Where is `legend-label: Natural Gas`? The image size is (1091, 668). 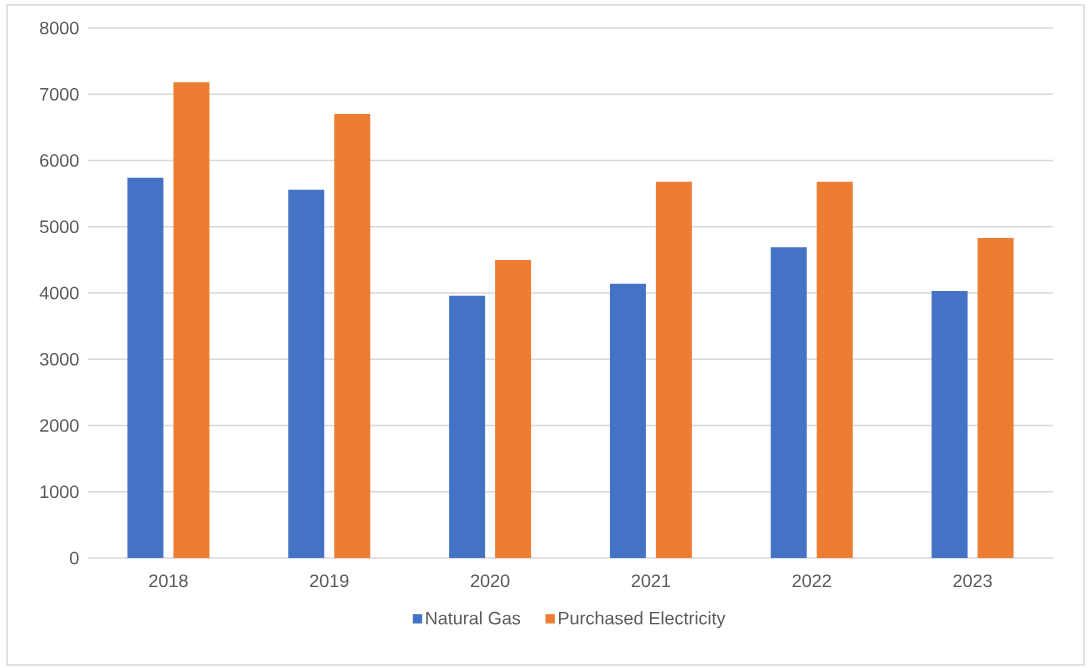
legend-label: Natural Gas is located at coordinates (473, 618).